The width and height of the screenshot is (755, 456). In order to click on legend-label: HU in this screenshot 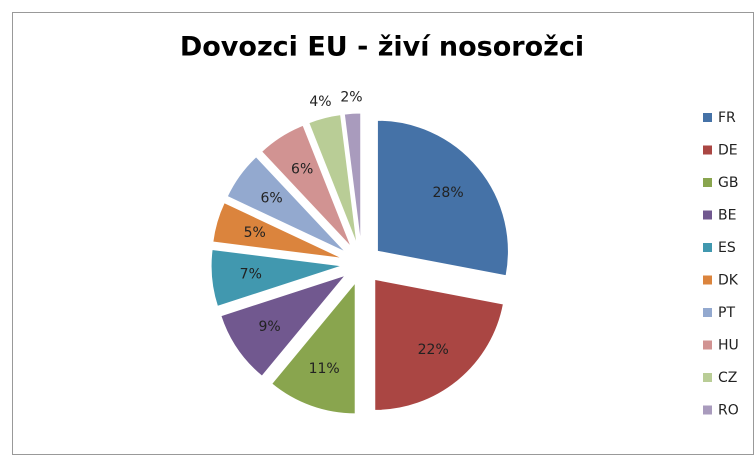, I will do `click(728, 346)`.